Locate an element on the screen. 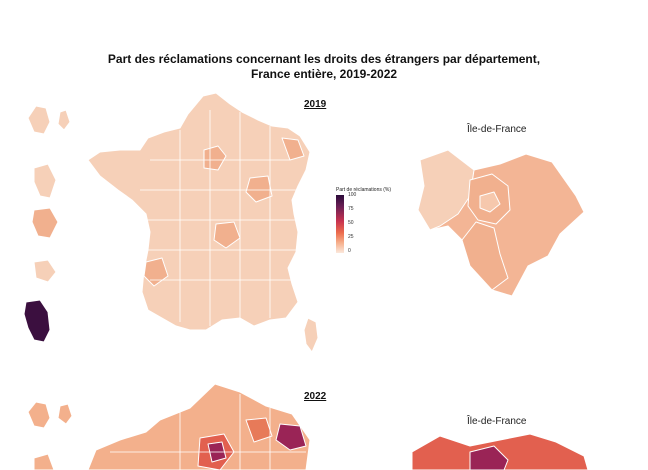 The image size is (648, 470). legend-tick-100: 100 is located at coordinates (352, 195).